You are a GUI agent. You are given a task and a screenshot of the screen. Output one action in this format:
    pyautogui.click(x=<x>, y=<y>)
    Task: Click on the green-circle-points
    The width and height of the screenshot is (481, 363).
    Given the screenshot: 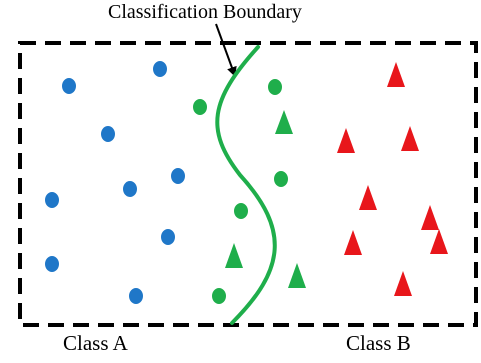 What is the action you would take?
    pyautogui.click(x=240, y=191)
    